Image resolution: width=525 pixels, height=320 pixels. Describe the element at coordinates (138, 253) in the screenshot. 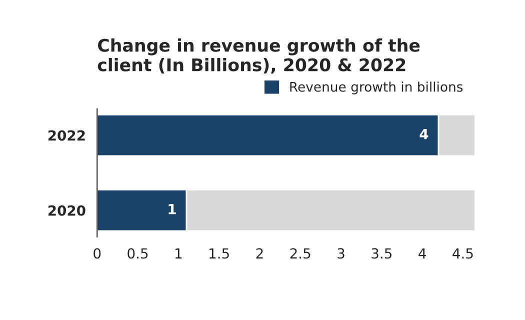

I see `x-tick-label: 0.5` at that location.